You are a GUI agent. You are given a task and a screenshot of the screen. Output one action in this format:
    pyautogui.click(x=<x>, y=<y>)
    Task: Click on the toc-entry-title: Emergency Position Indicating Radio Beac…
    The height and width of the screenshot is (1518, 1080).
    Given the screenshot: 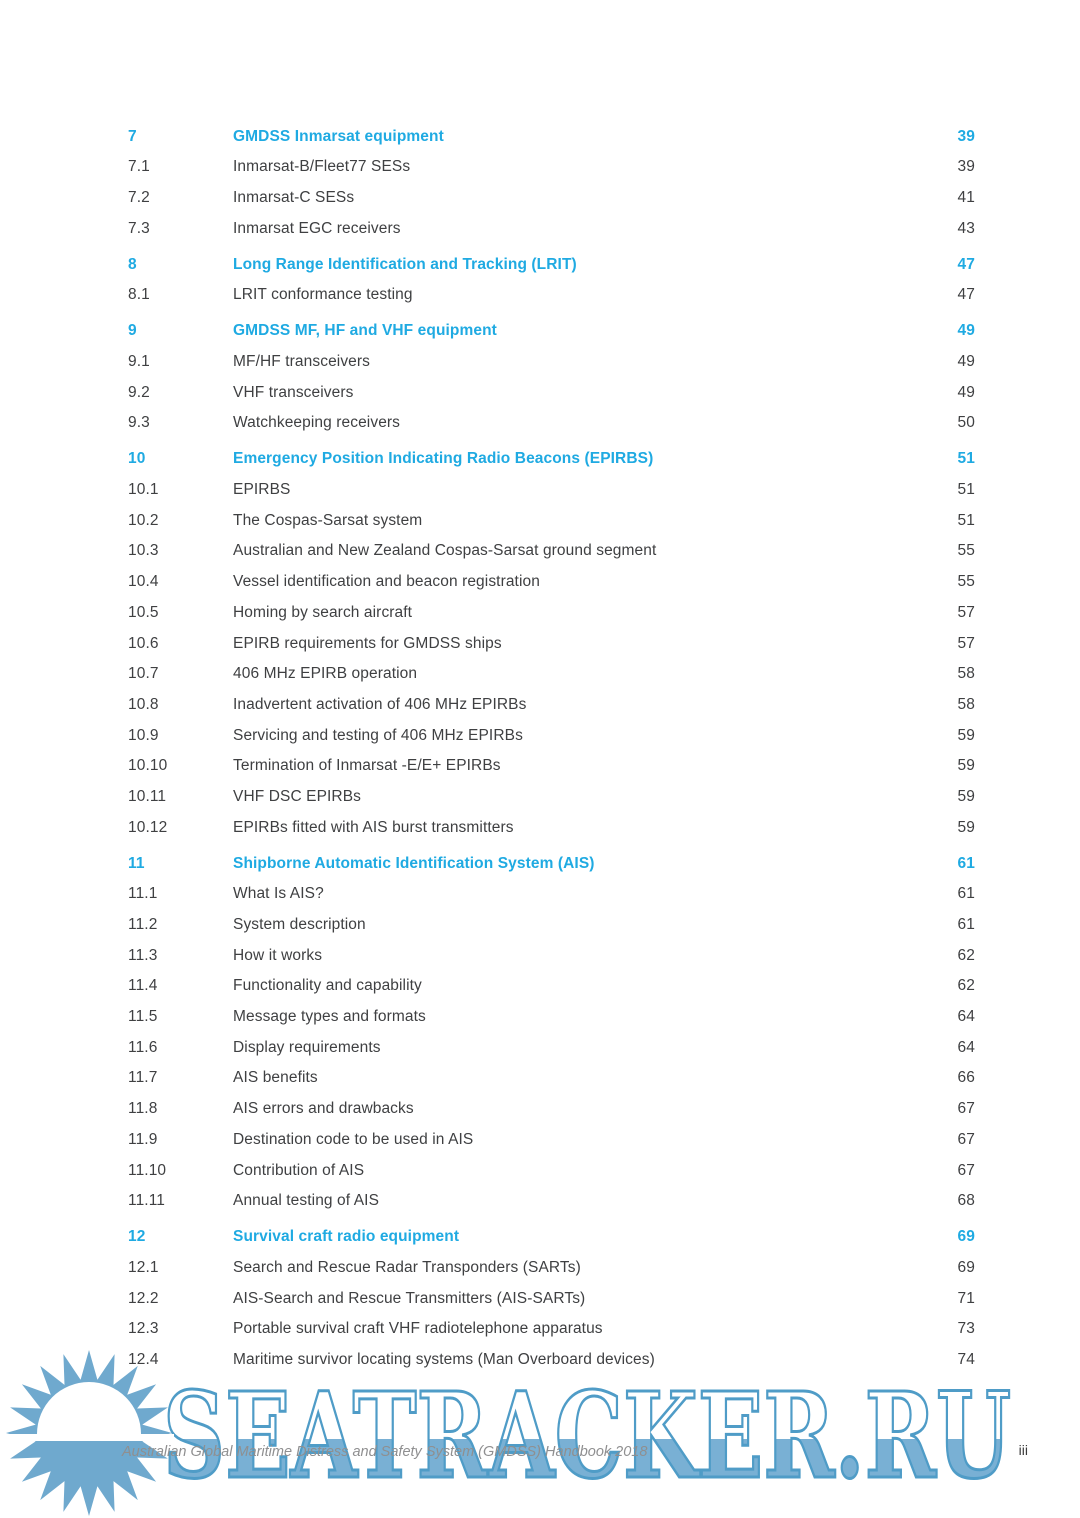 What is the action you would take?
    pyautogui.click(x=443, y=459)
    